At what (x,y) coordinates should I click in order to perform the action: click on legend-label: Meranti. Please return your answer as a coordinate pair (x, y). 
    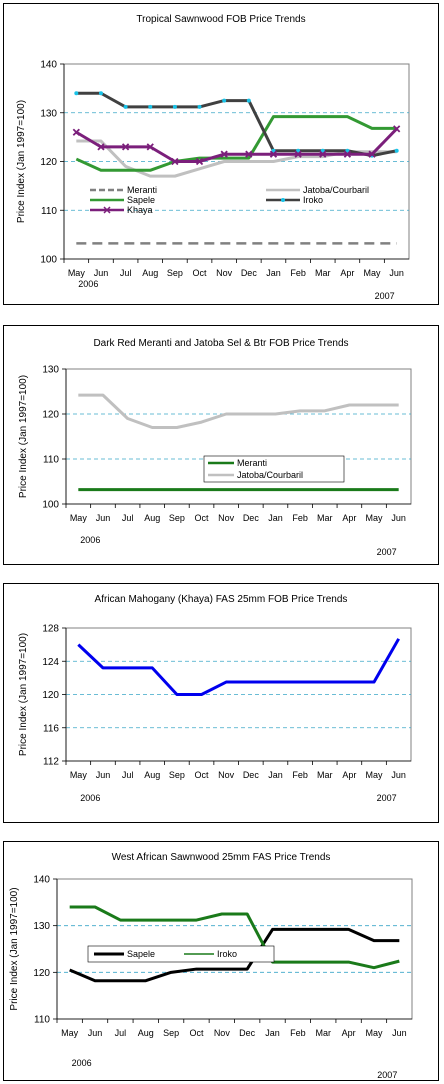
    Looking at the image, I should click on (142, 190).